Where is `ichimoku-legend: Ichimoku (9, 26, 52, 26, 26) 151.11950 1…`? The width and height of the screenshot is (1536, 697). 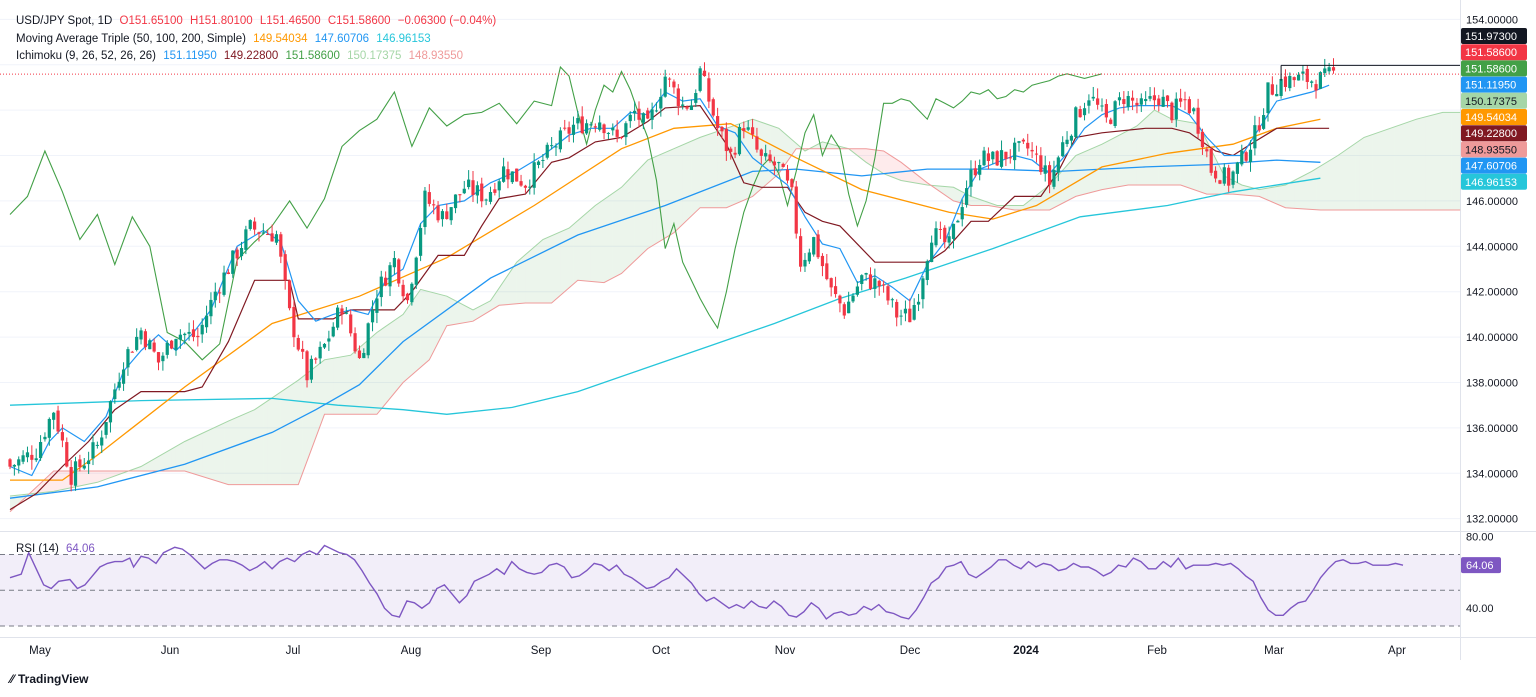 ichimoku-legend: Ichimoku (9, 26, 52, 26, 26) 151.11950 1… is located at coordinates (241, 56).